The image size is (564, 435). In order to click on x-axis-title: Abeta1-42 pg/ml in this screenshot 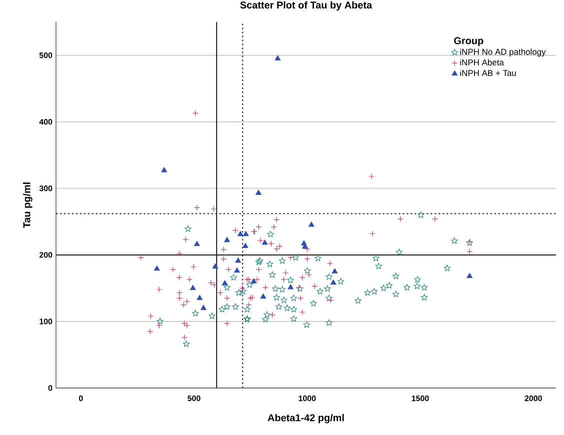, I will do `click(306, 419)`.